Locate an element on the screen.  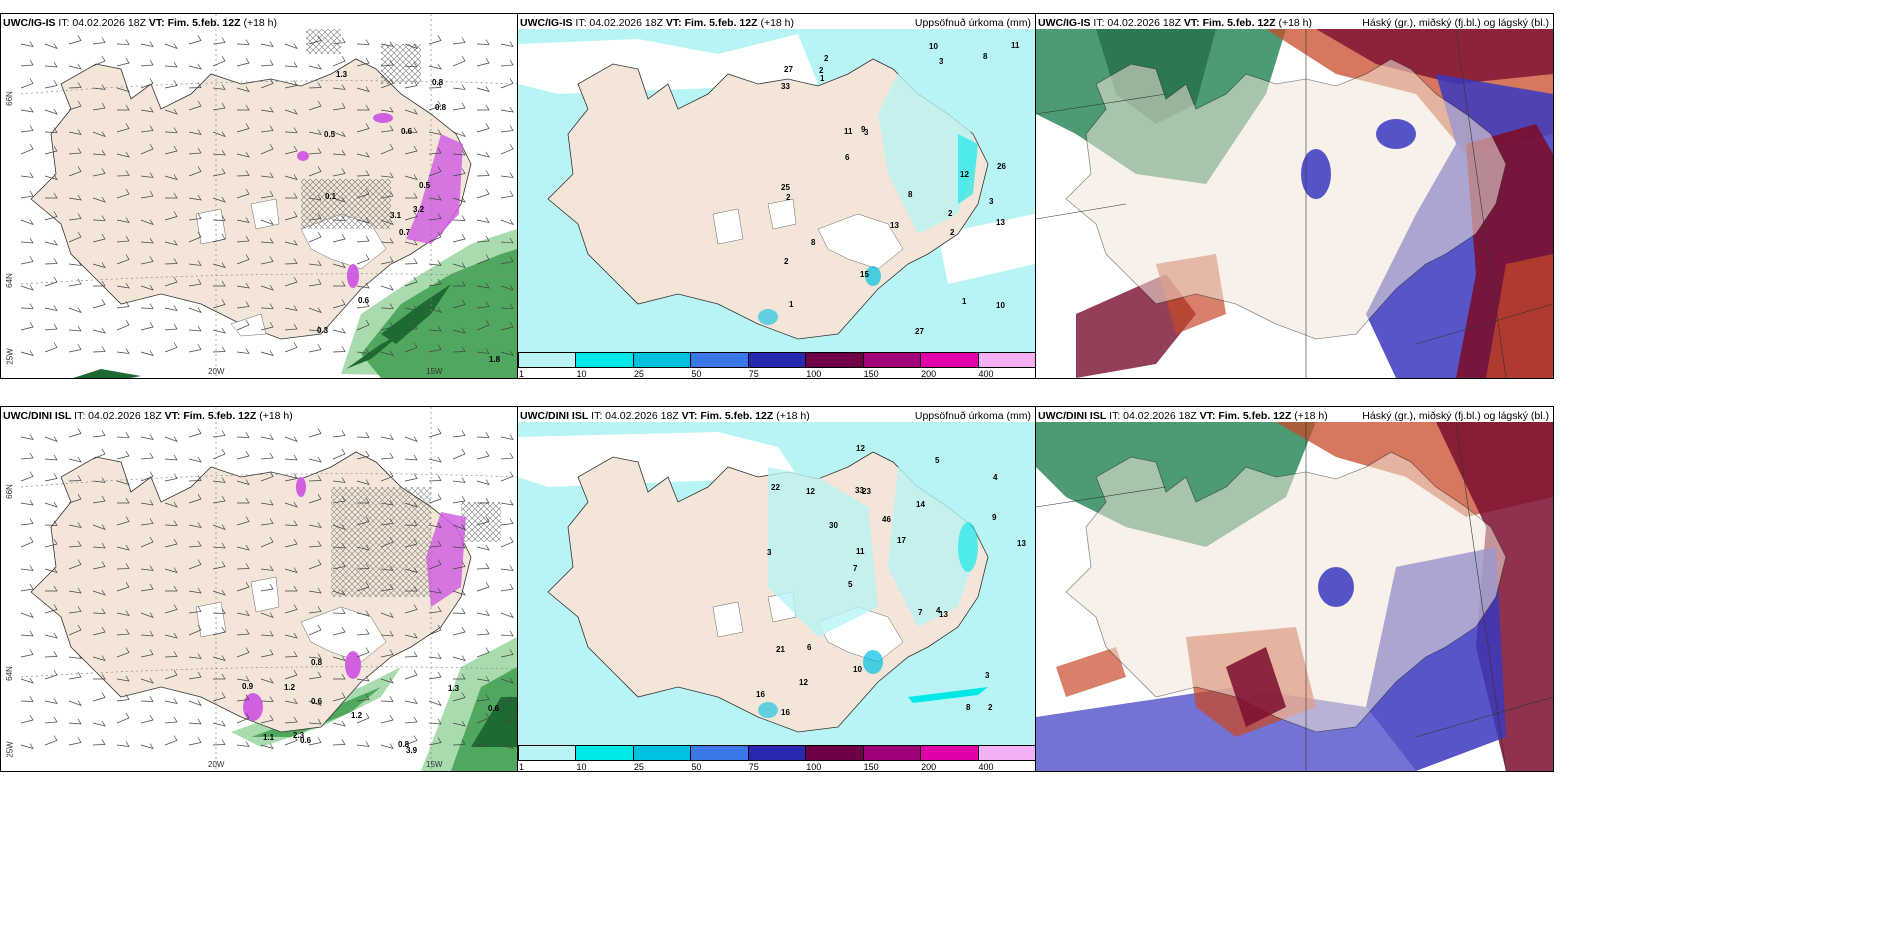
map-value-label: 30 is located at coordinates (833, 525).